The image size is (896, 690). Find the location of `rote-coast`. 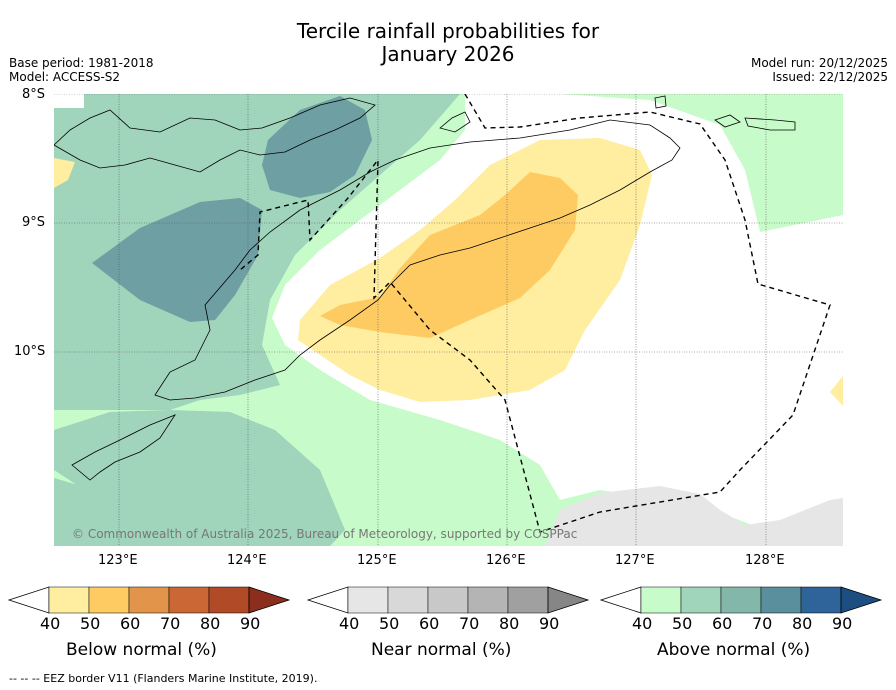

rote-coast is located at coordinates (124, 447).